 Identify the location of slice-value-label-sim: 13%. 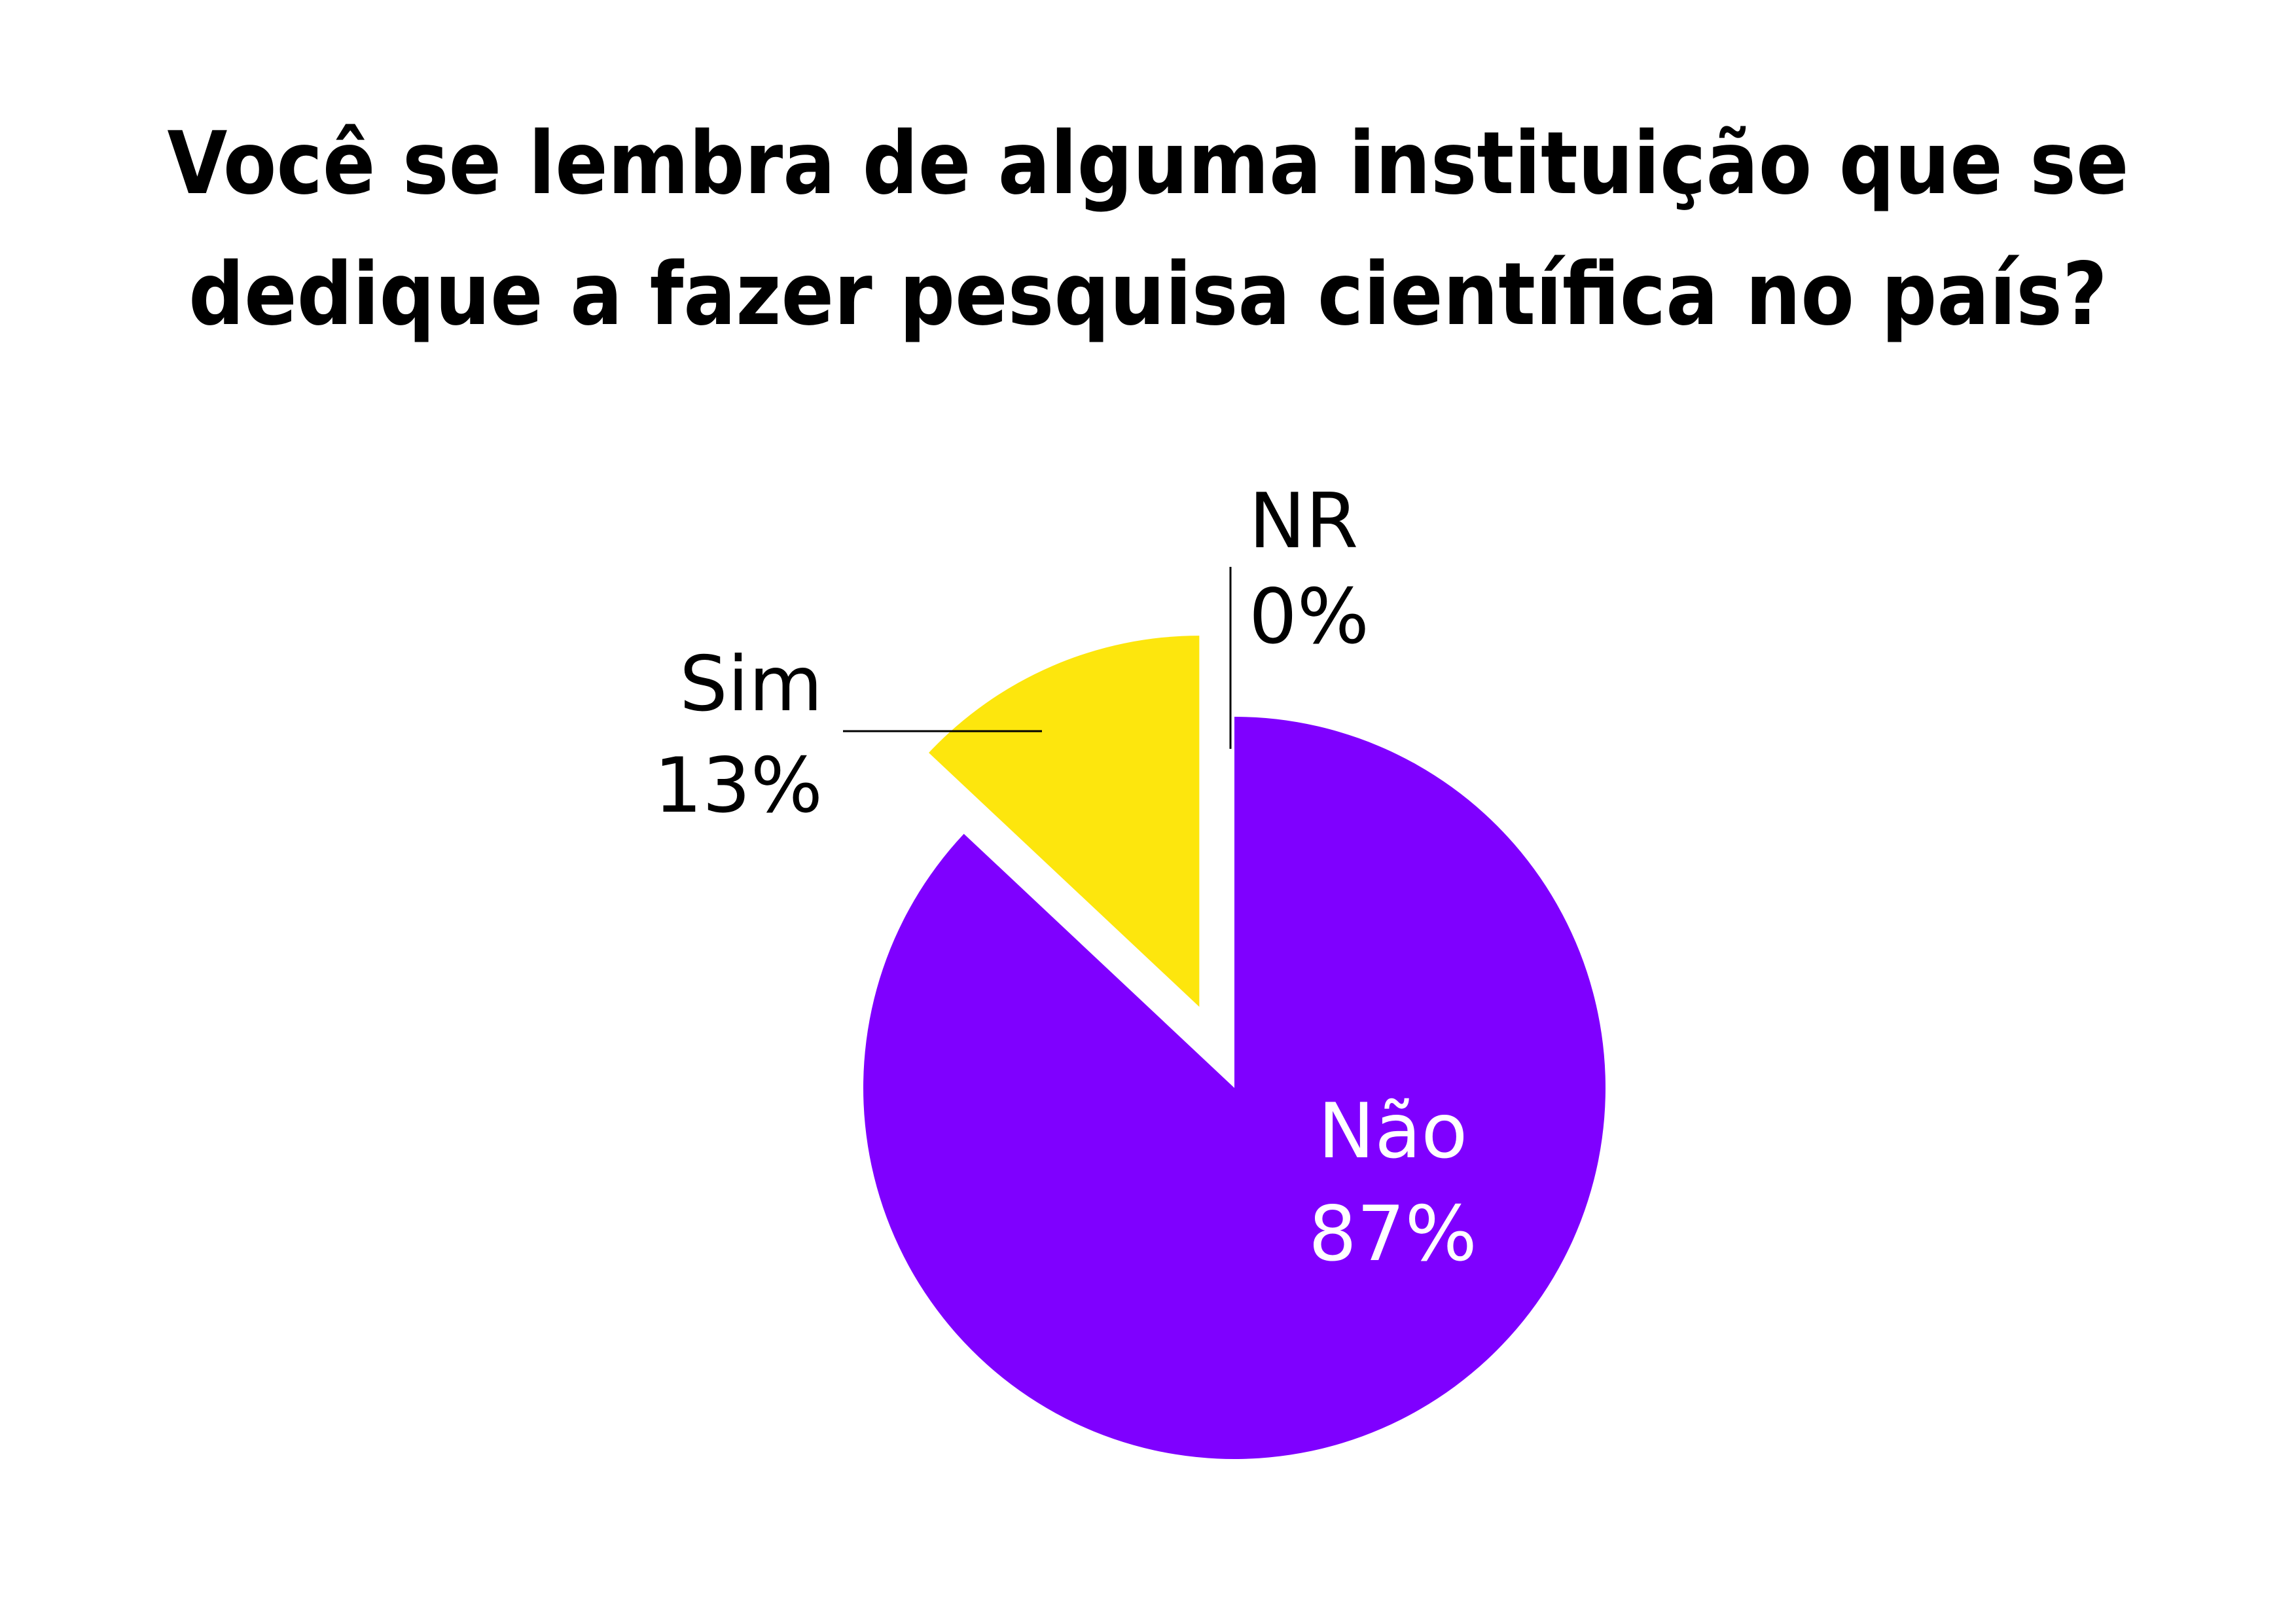
(738, 786).